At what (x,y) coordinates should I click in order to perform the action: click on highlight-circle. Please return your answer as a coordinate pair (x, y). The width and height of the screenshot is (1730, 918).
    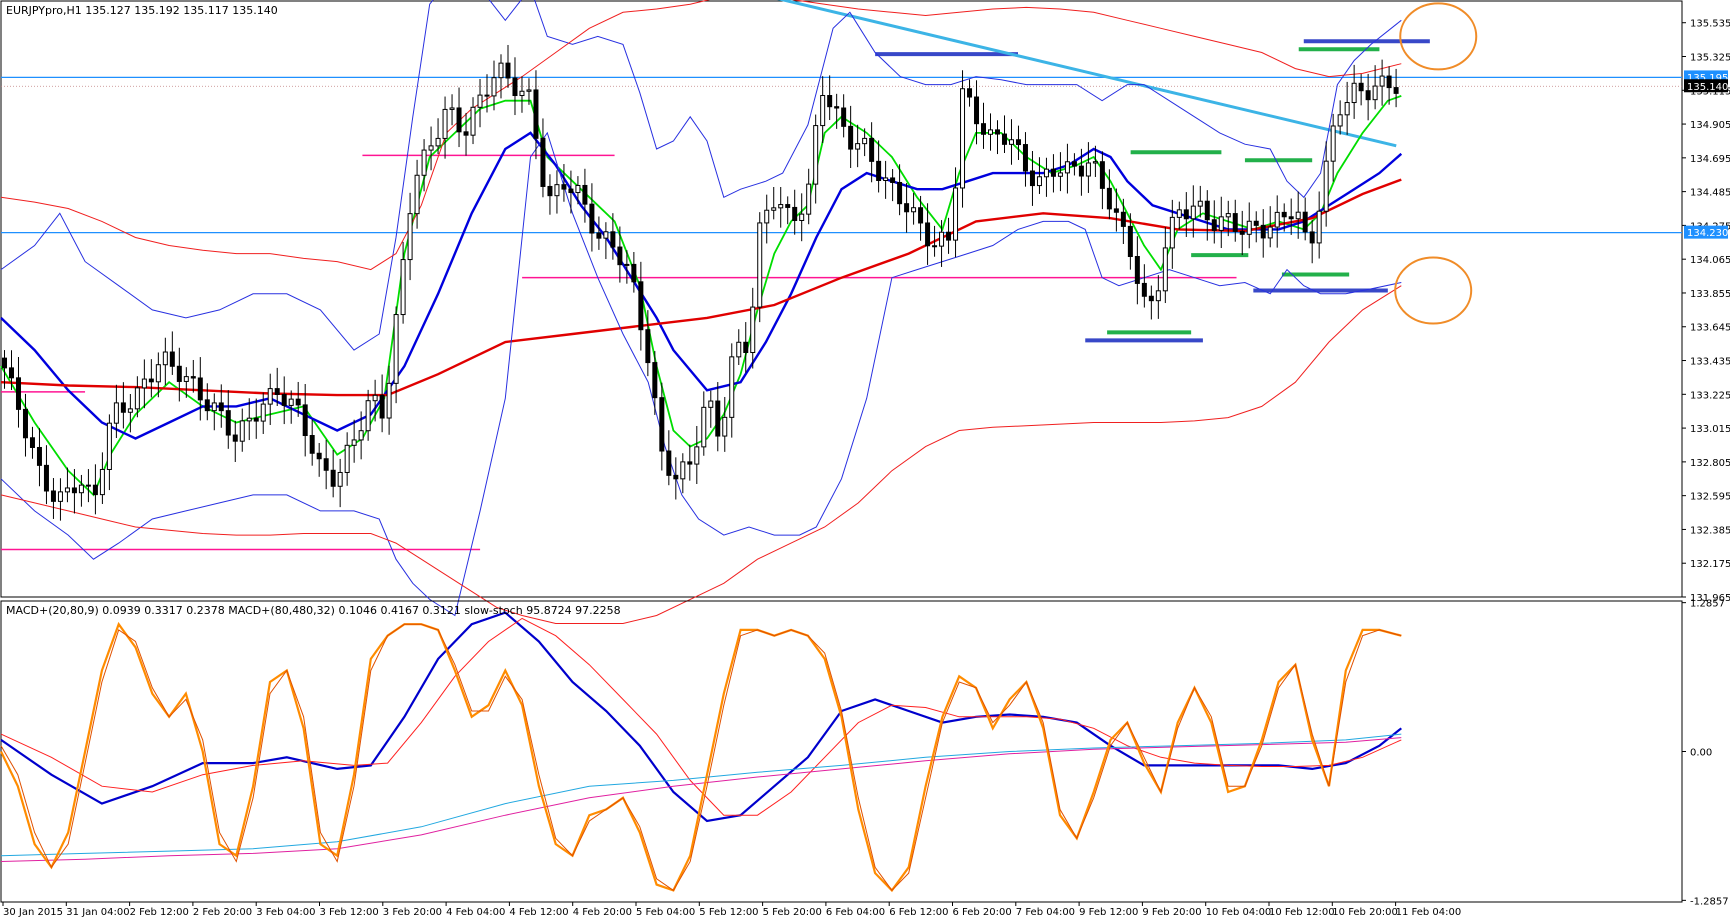
    Looking at the image, I should click on (1433, 290).